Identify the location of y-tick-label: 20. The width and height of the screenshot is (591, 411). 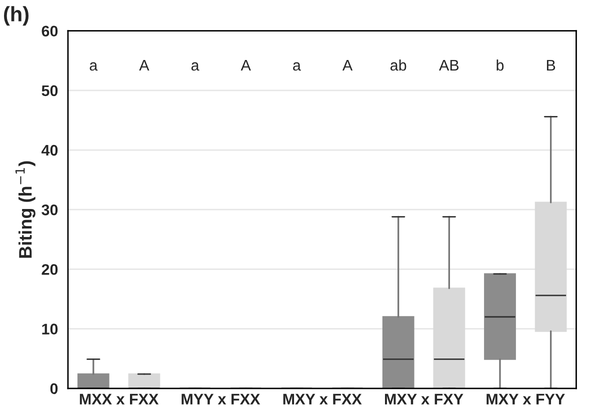
(50, 269).